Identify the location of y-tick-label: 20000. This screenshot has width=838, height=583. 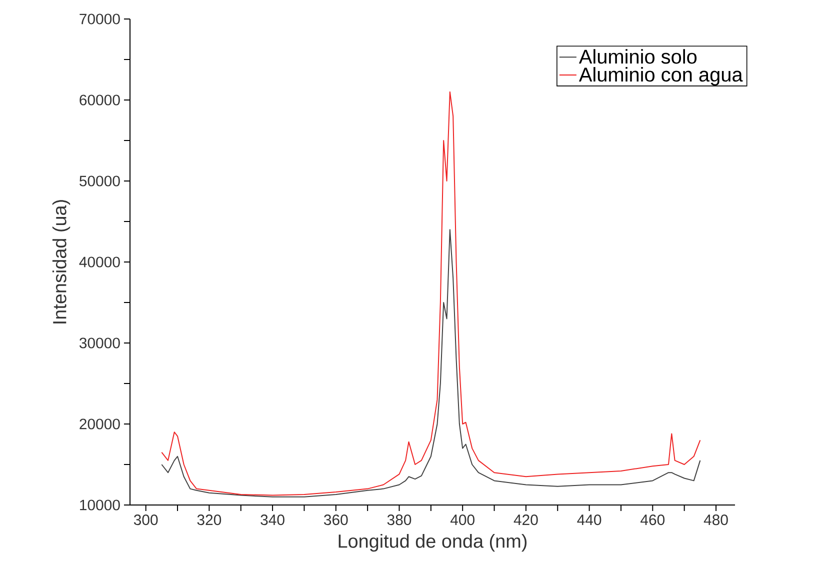
(100, 424).